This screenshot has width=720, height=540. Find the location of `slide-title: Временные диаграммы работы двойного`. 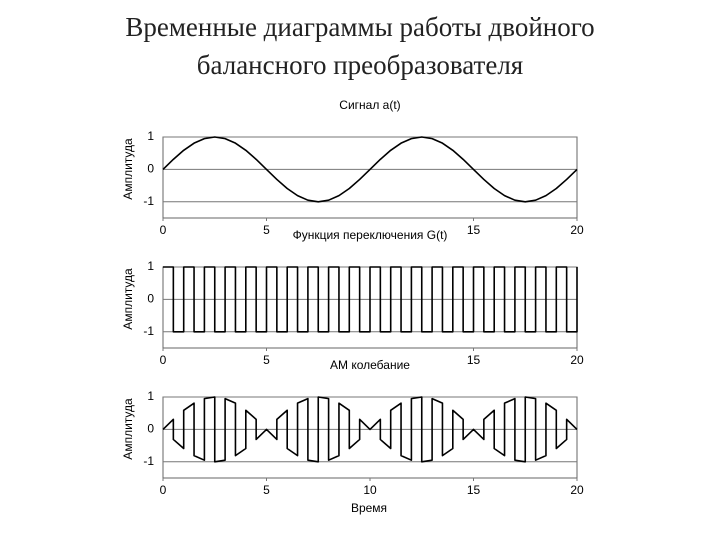

slide-title: Временные диаграммы работы двойного is located at coordinates (359, 27).